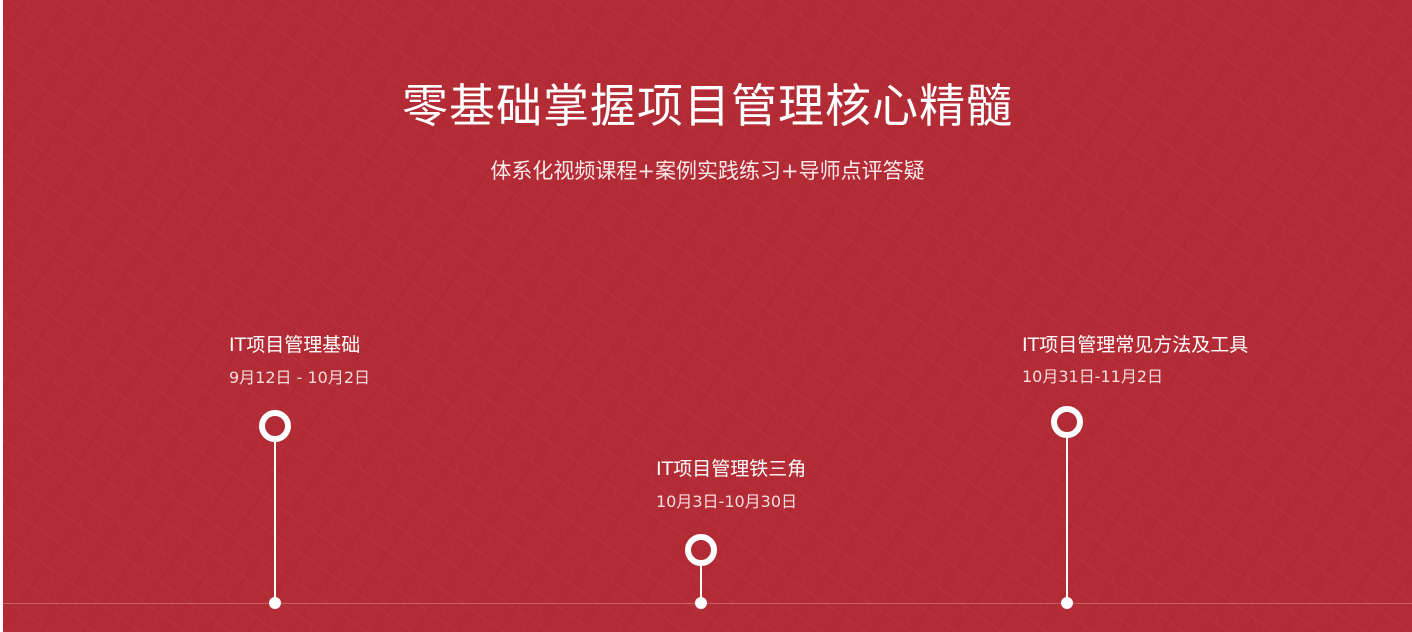 The image size is (1412, 632). Describe the element at coordinates (707, 106) in the screenshot. I see `page-title: 零基础掌握项目管理核心精髓` at that location.